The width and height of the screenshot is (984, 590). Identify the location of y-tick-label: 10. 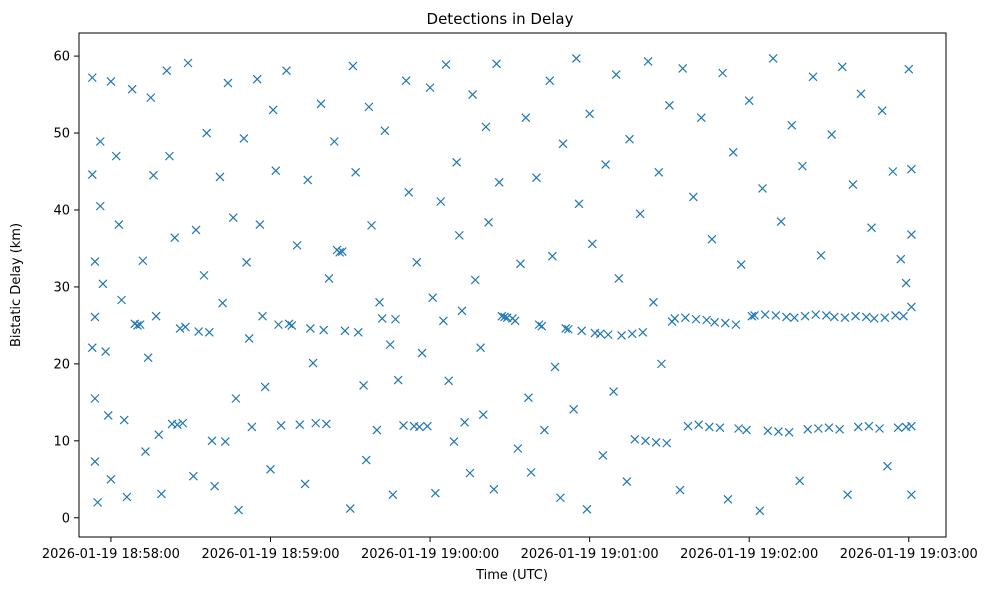
(61, 441).